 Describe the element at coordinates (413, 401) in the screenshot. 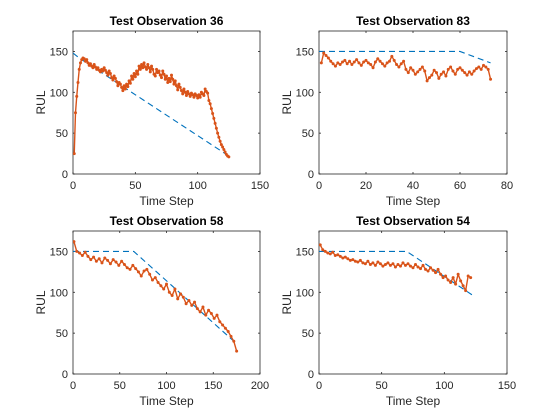

I see `x-axis-label: Time Step` at that location.